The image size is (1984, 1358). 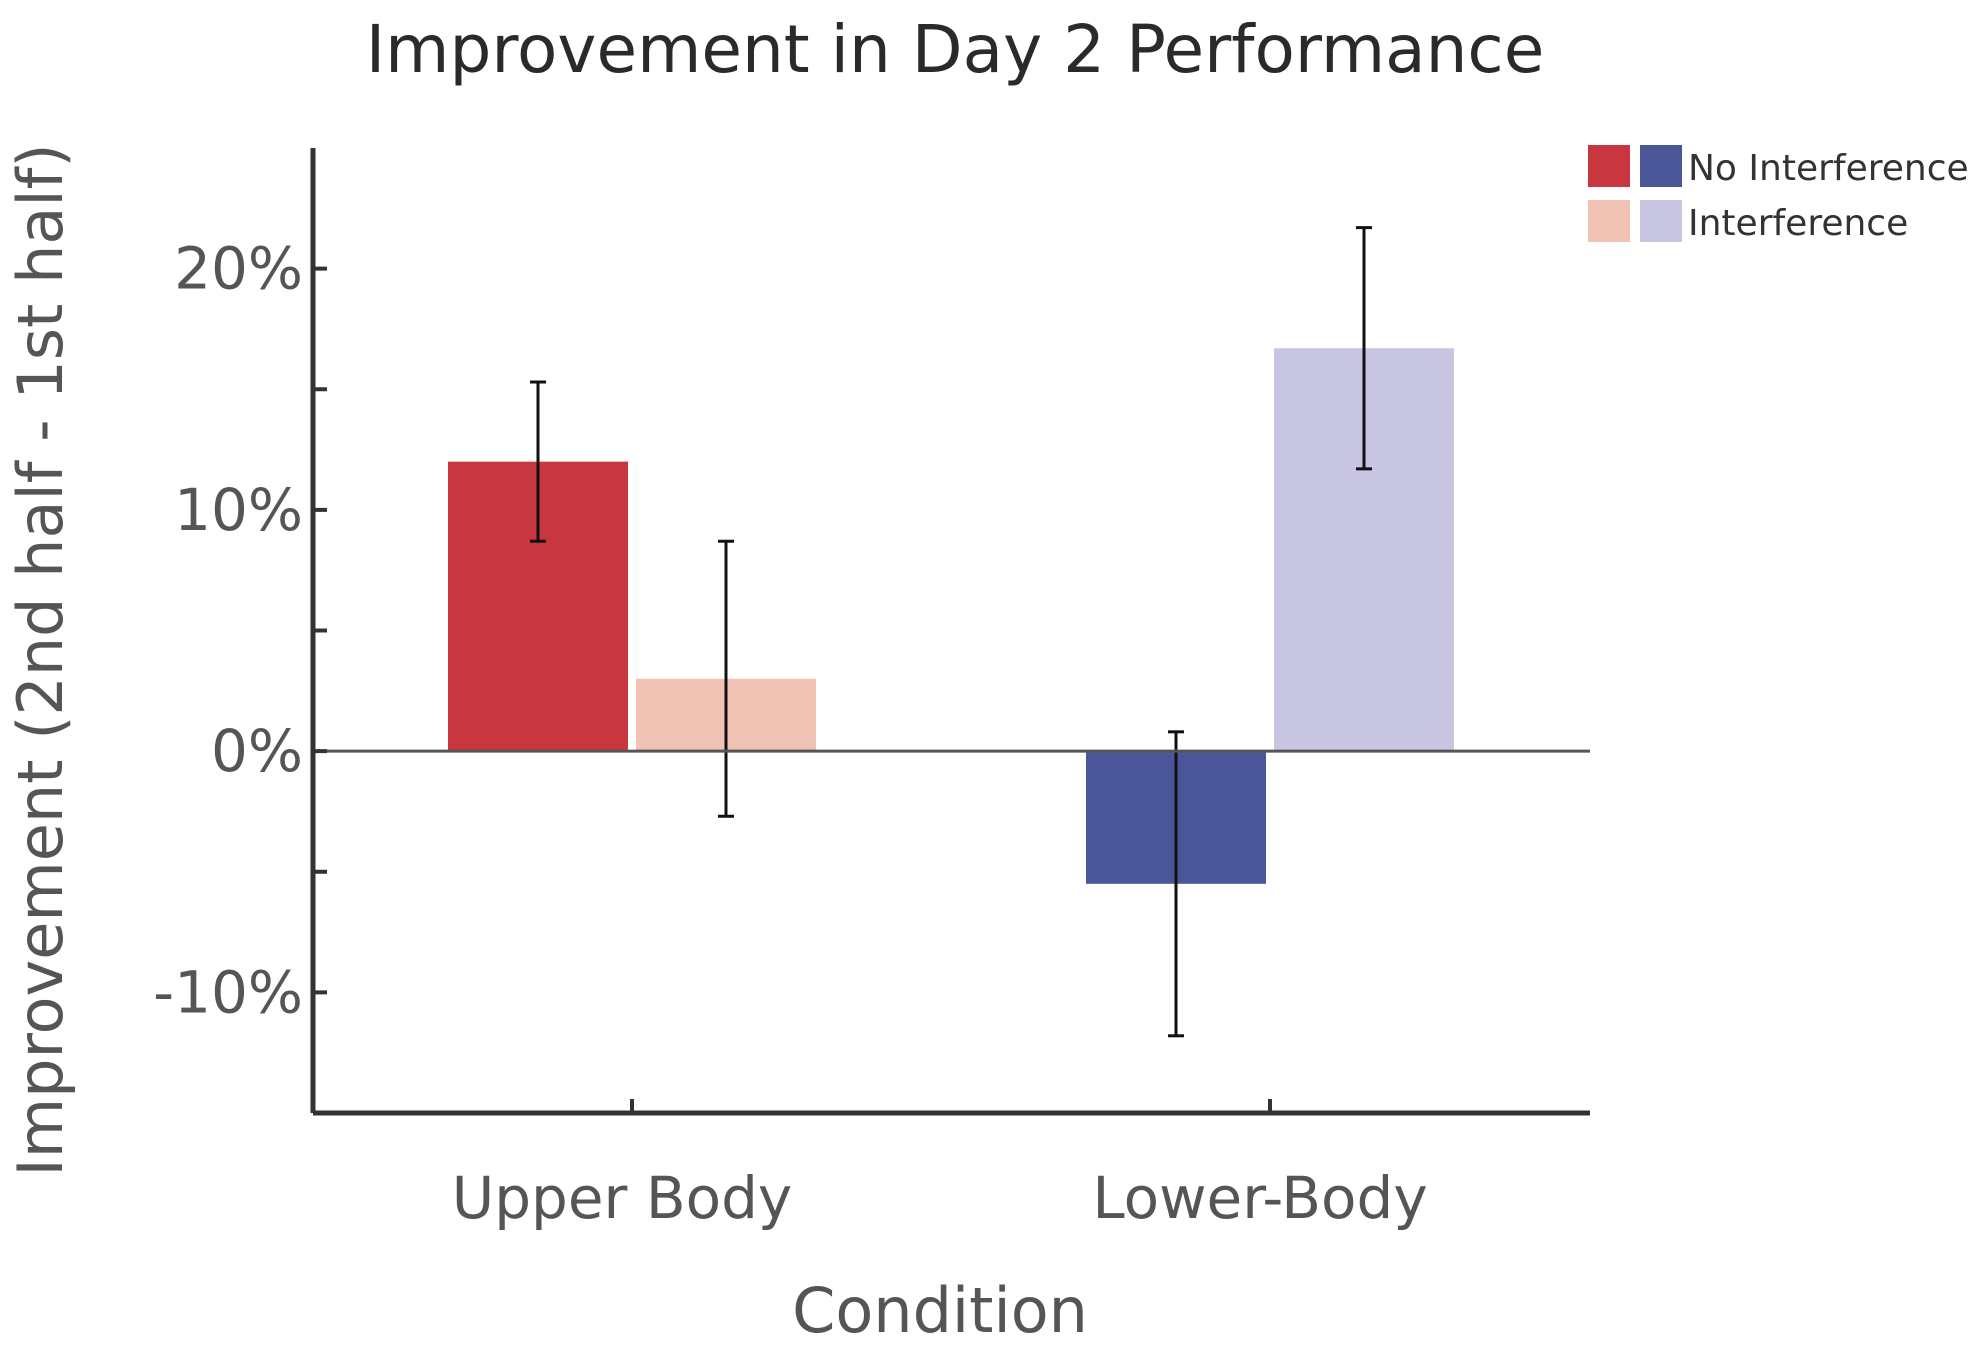 What do you see at coordinates (1661, 166) in the screenshot?
I see `legend-swatch-no-interference-blue` at bounding box center [1661, 166].